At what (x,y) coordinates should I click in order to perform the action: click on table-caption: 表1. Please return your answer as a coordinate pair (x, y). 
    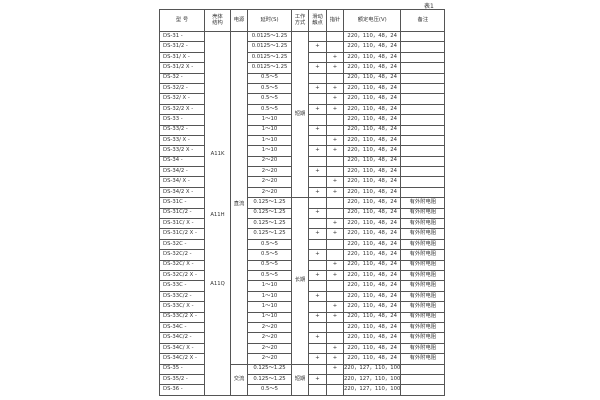
    Looking at the image, I should click on (429, 6).